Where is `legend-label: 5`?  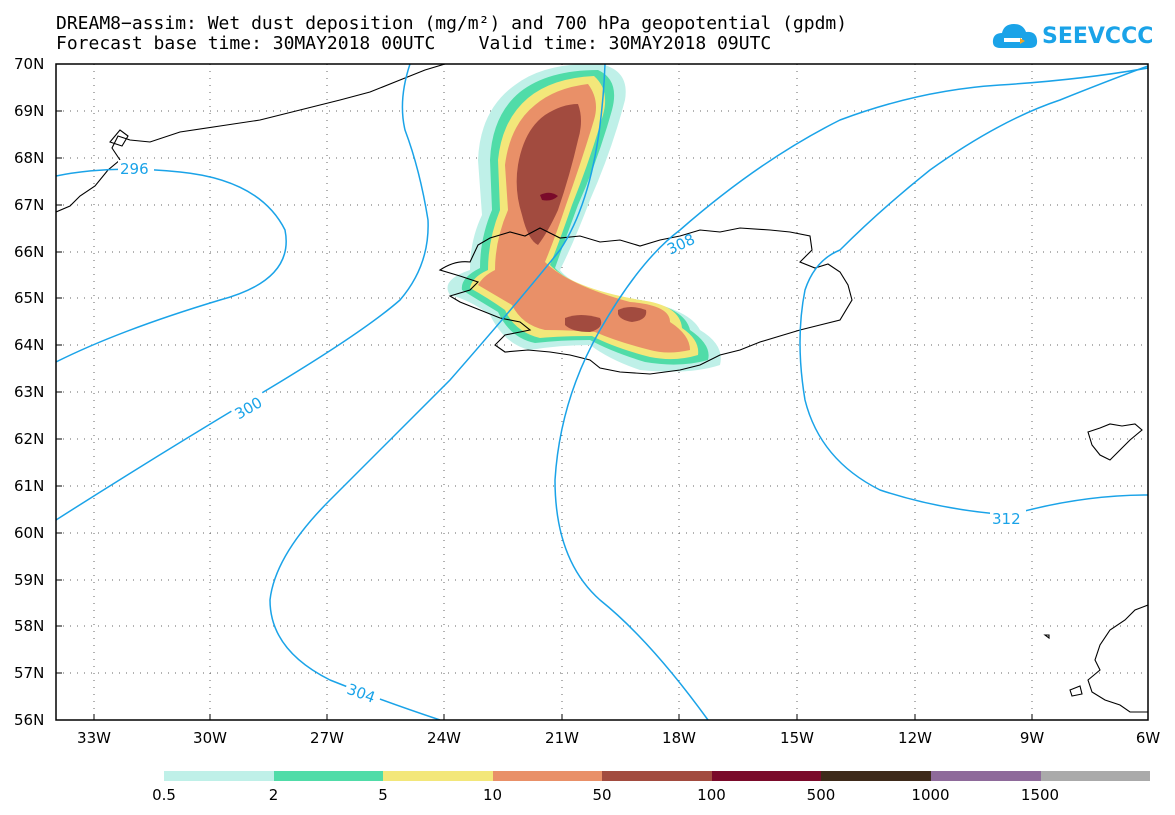
legend-label: 5 is located at coordinates (383, 795).